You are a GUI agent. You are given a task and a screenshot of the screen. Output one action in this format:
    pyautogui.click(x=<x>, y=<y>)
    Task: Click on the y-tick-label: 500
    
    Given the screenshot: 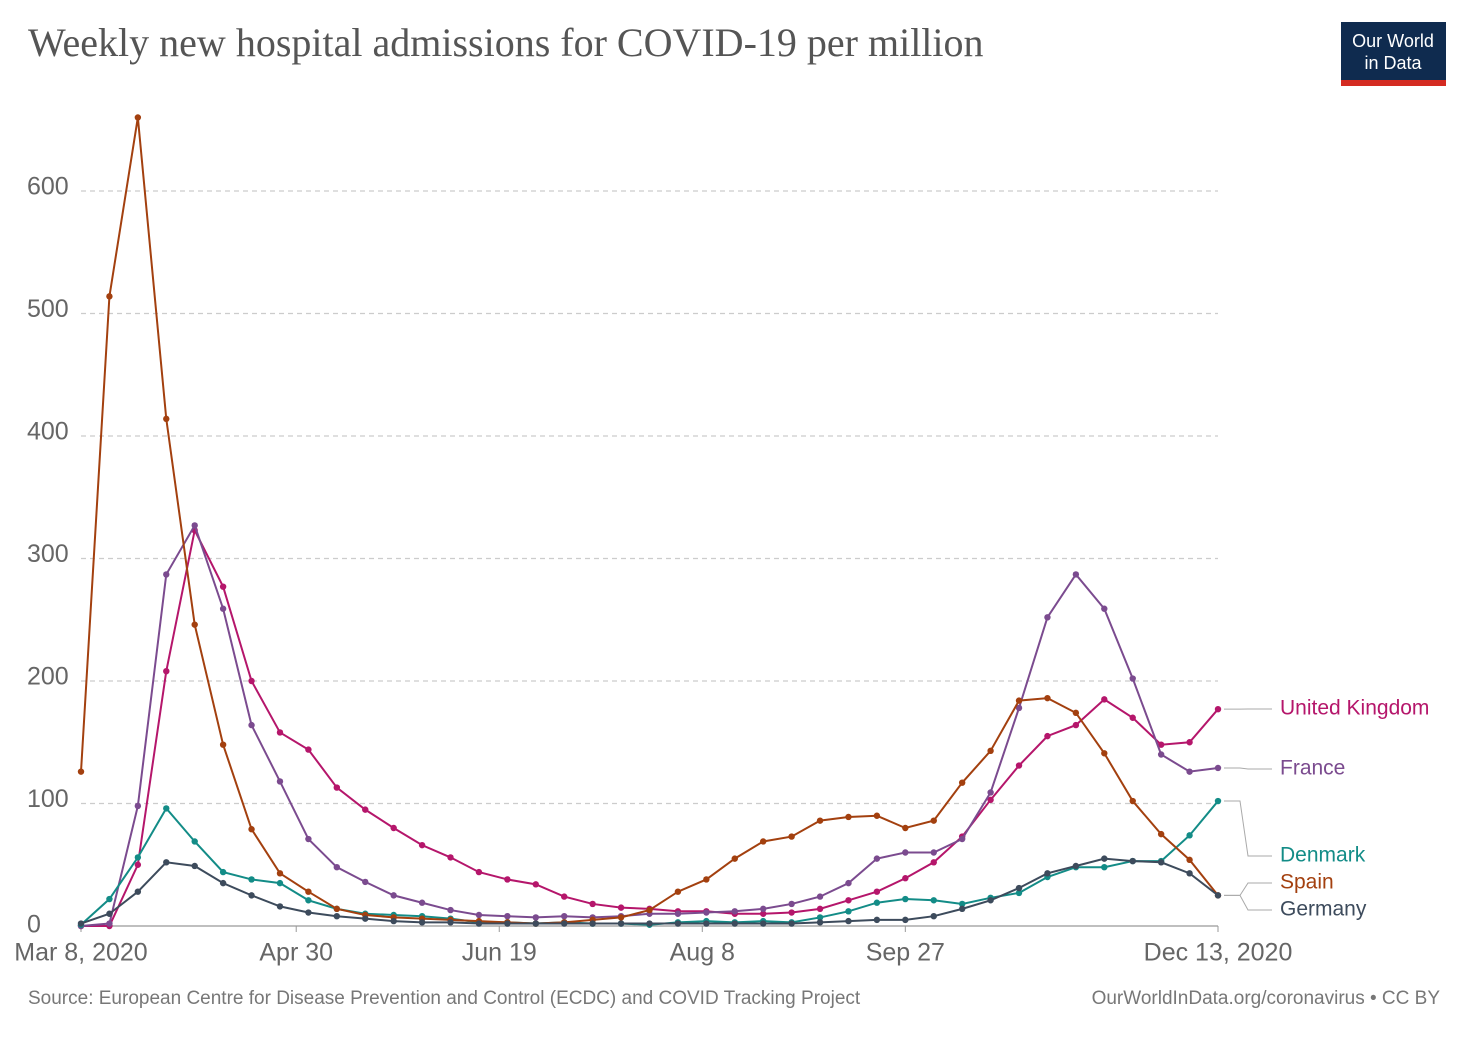 What is the action you would take?
    pyautogui.click(x=48, y=309)
    